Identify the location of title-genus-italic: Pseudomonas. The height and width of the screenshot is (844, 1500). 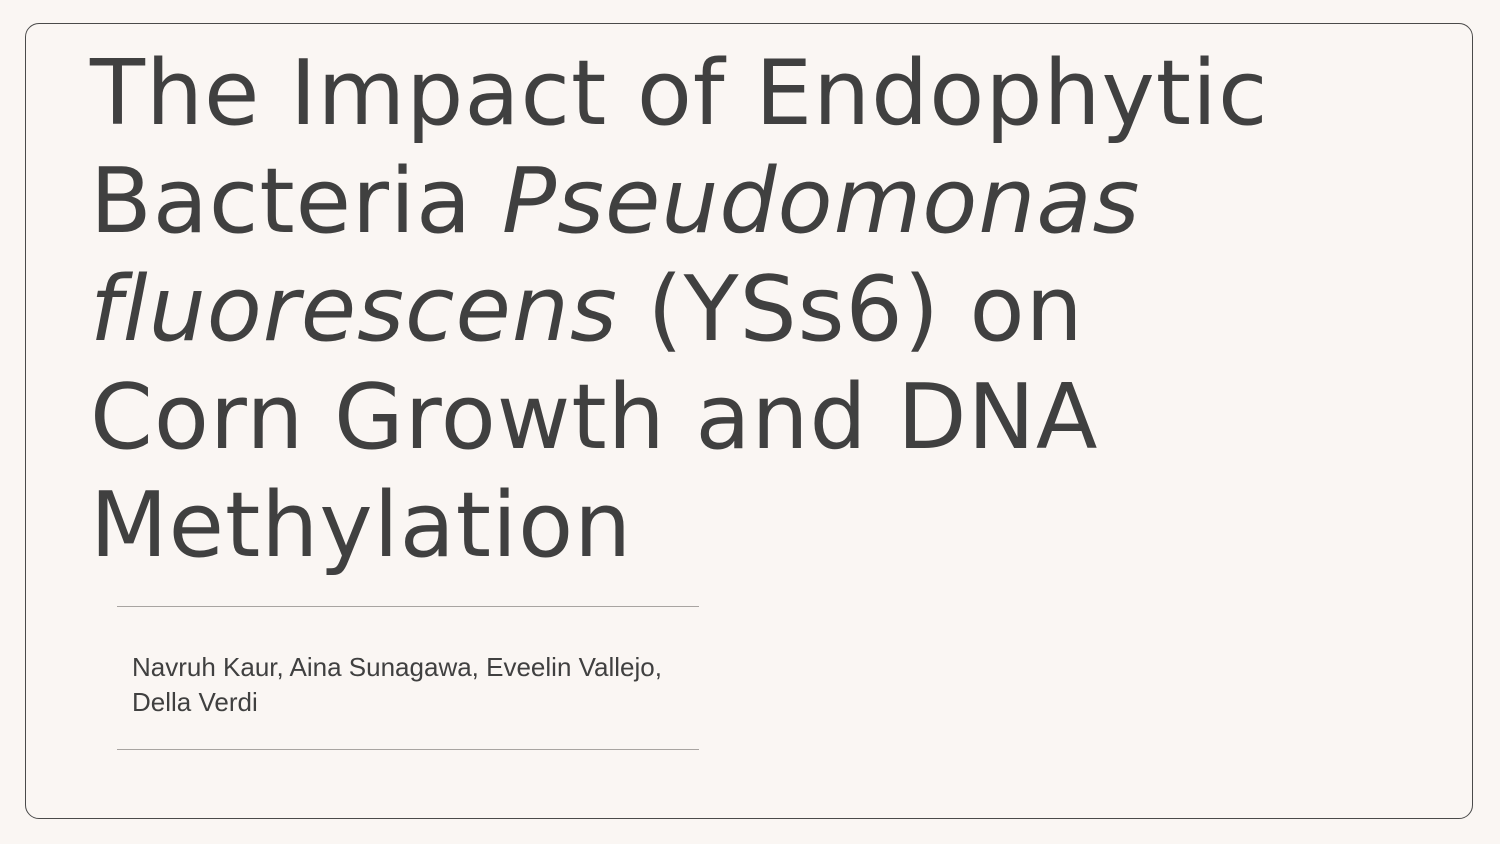
(821, 201).